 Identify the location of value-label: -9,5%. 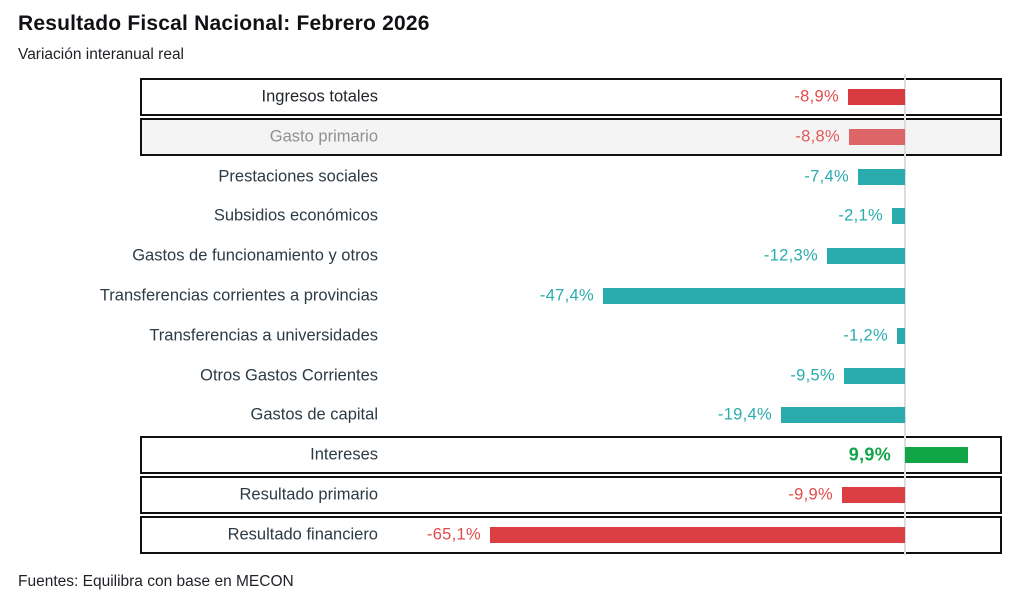
(812, 375).